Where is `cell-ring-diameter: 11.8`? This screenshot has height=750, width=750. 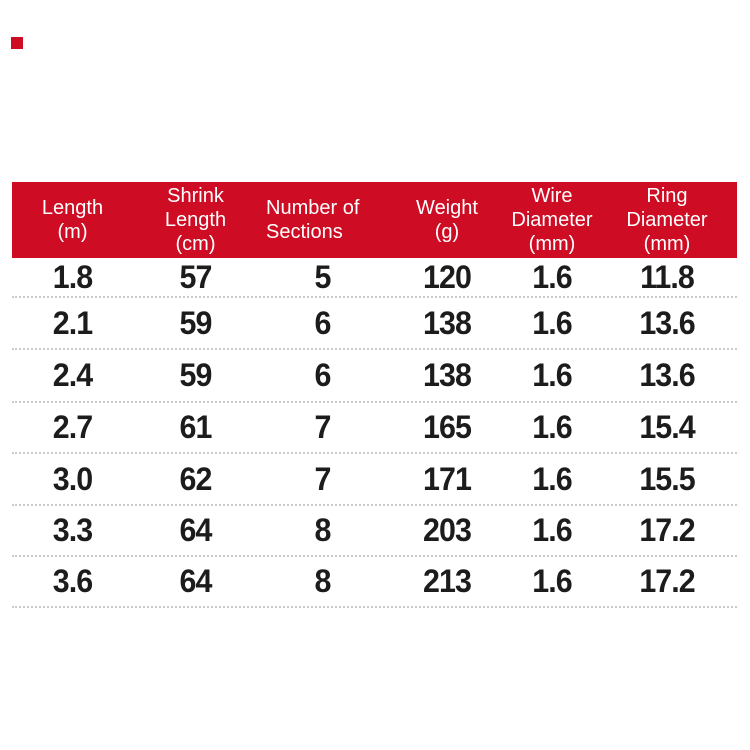
cell-ring-diameter: 11.8 is located at coordinates (667, 276).